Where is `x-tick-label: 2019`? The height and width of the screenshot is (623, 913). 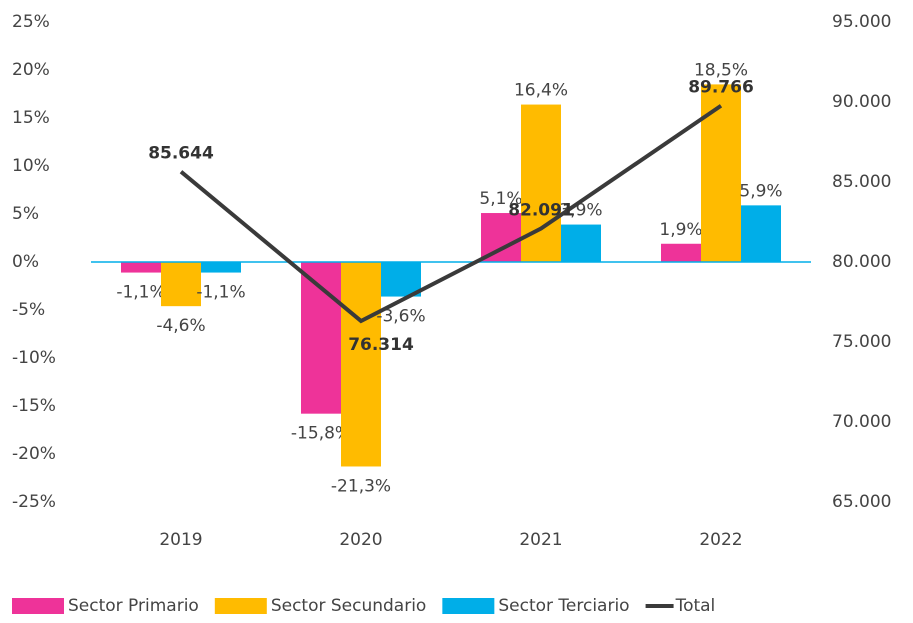 x-tick-label: 2019 is located at coordinates (180, 540).